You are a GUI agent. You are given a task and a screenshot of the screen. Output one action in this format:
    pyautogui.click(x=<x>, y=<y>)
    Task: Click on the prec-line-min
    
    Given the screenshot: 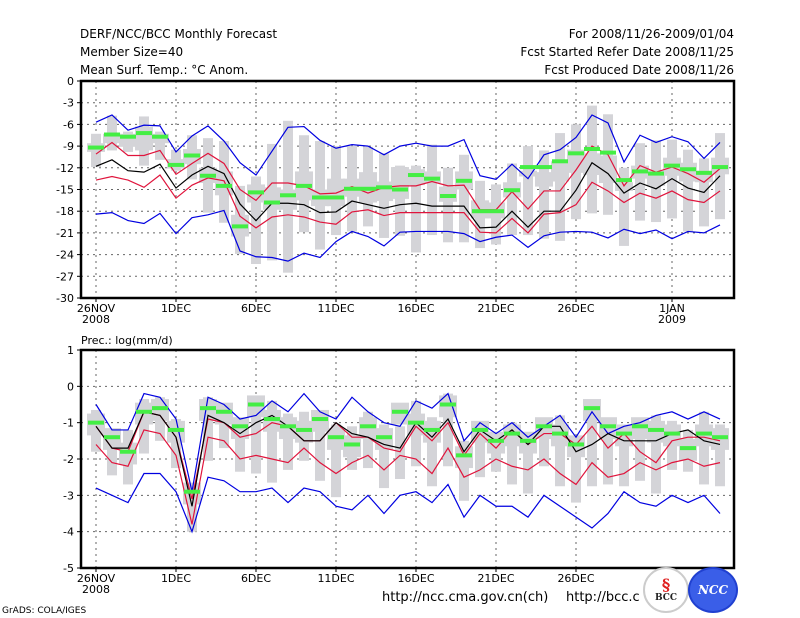 What is the action you would take?
    pyautogui.click(x=408, y=503)
    